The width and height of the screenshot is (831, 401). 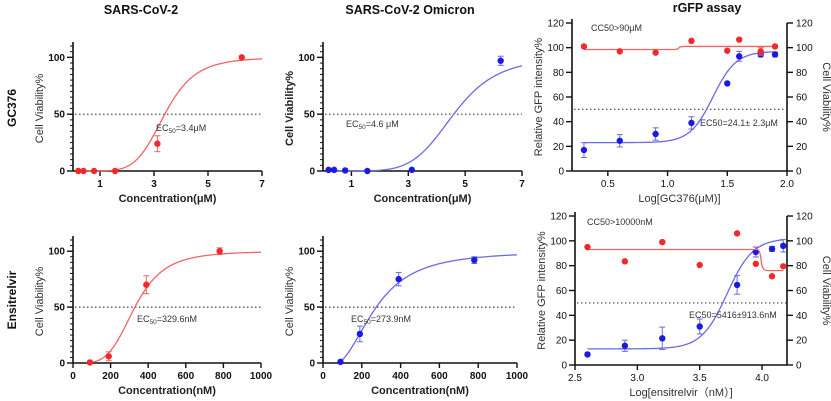 What do you see at coordinates (616, 28) in the screenshot?
I see `cc50-annotation: CC50>90μM` at bounding box center [616, 28].